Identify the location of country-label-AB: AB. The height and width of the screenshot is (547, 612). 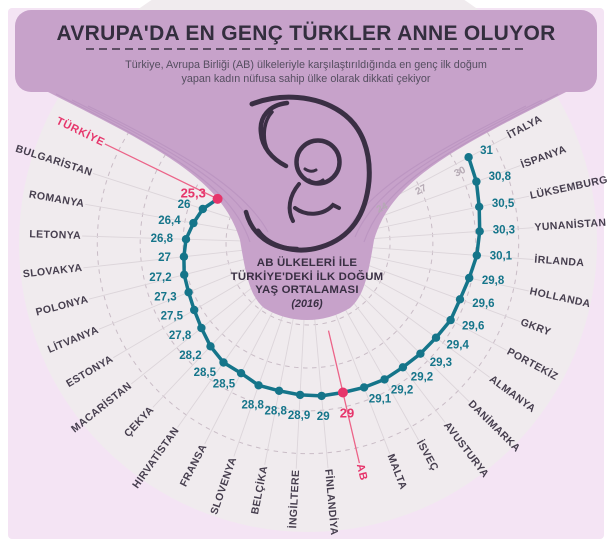
(362, 472).